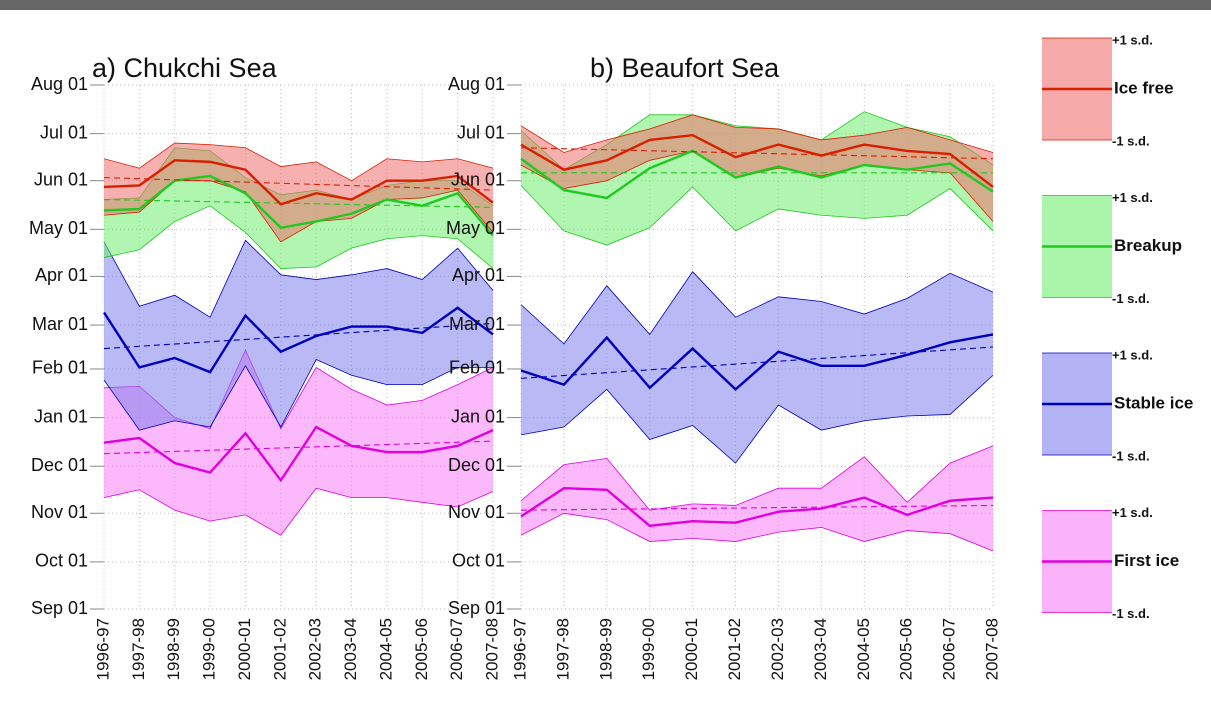 The image size is (1211, 711). Describe the element at coordinates (1148, 245) in the screenshot. I see `legend-label: Breakup` at that location.